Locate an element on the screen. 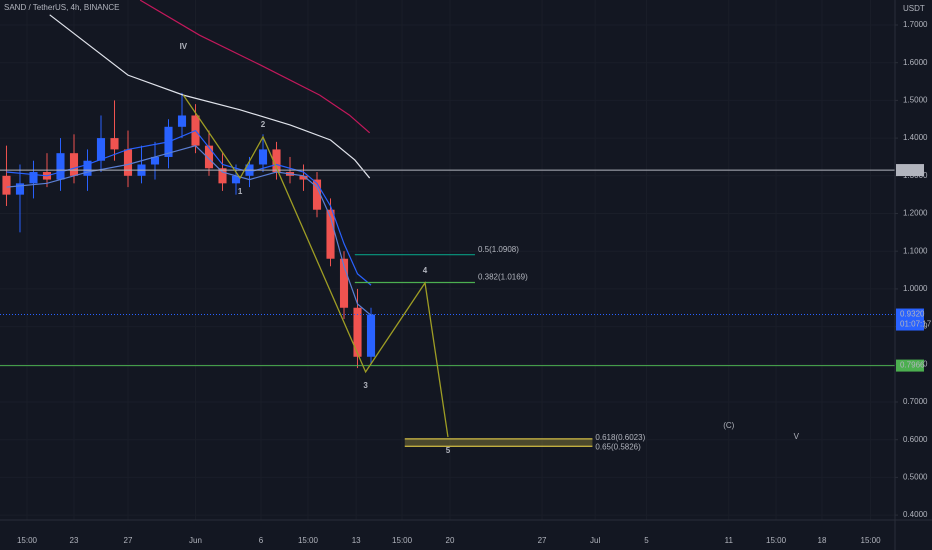  fib-label: 0.5(1.0908) is located at coordinates (498, 249).